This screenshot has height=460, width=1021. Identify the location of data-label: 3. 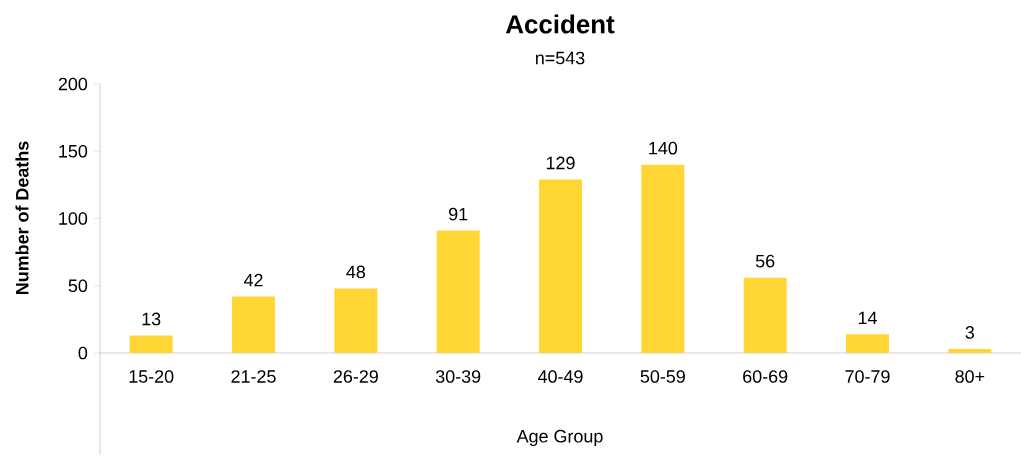
(970, 332).